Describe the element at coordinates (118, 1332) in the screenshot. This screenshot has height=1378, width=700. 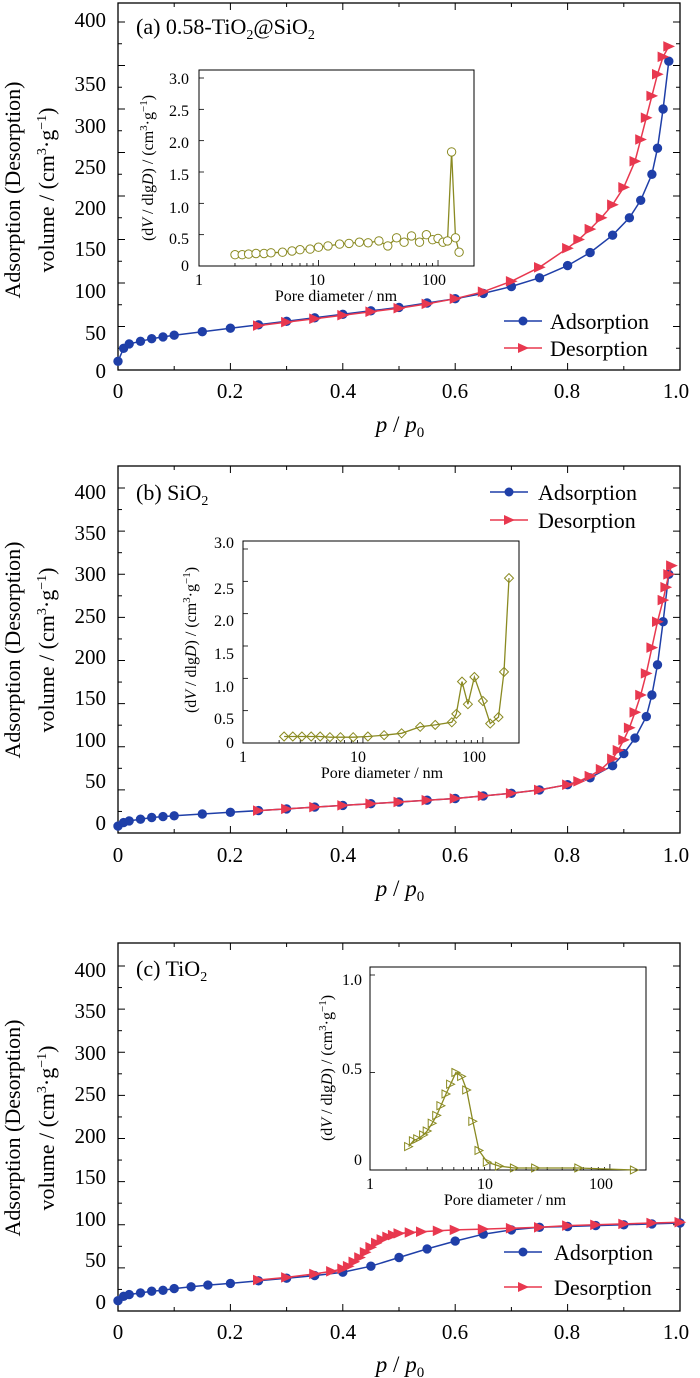
I see `panel-c-xtick: 0` at that location.